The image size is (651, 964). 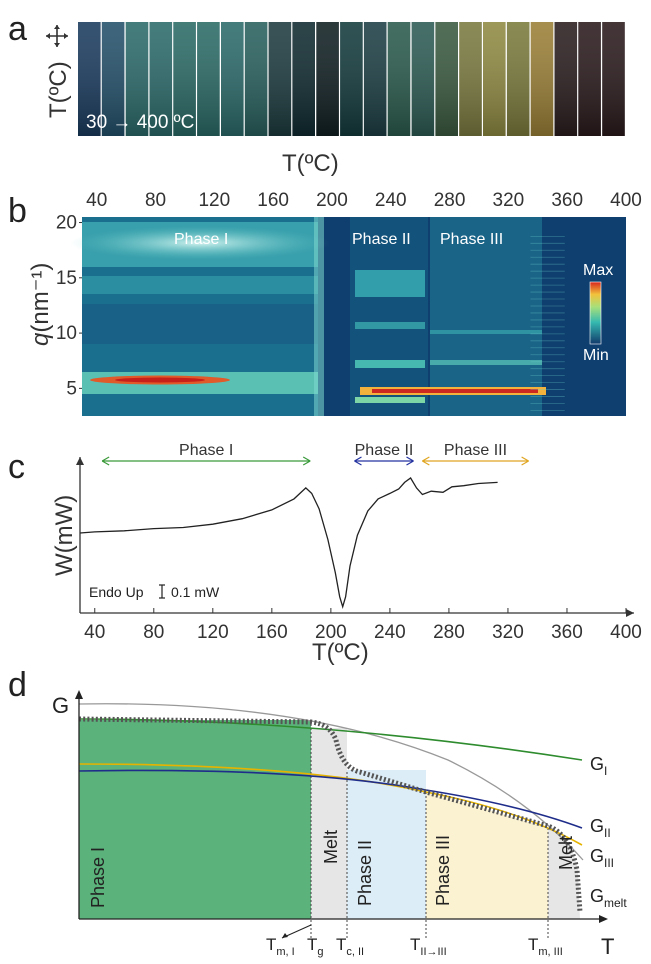 What do you see at coordinates (386, 844) in the screenshot?
I see `region-phase2` at bounding box center [386, 844].